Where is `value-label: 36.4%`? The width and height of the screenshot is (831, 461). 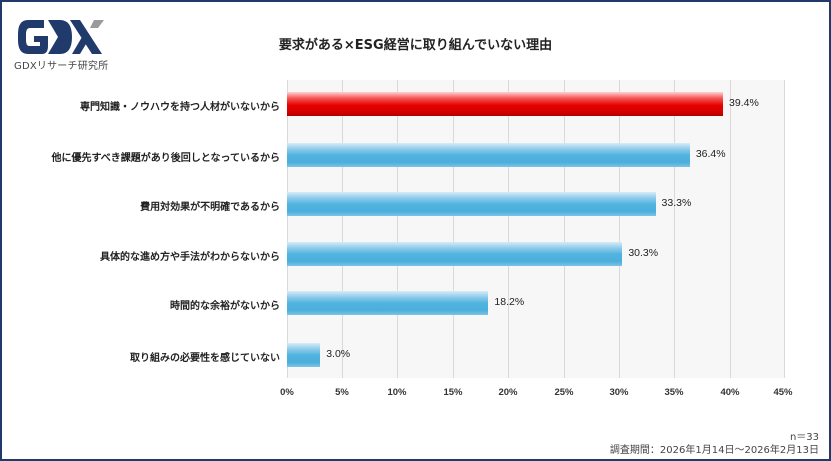
value-label: 36.4% is located at coordinates (710, 154).